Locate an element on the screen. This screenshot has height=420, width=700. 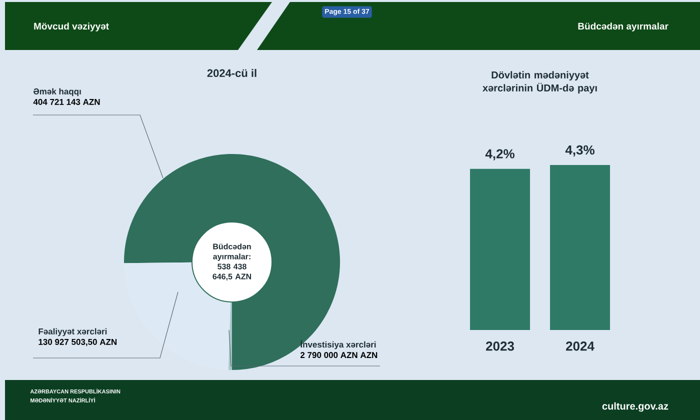
x-tick-label: 2024 is located at coordinates (580, 346).